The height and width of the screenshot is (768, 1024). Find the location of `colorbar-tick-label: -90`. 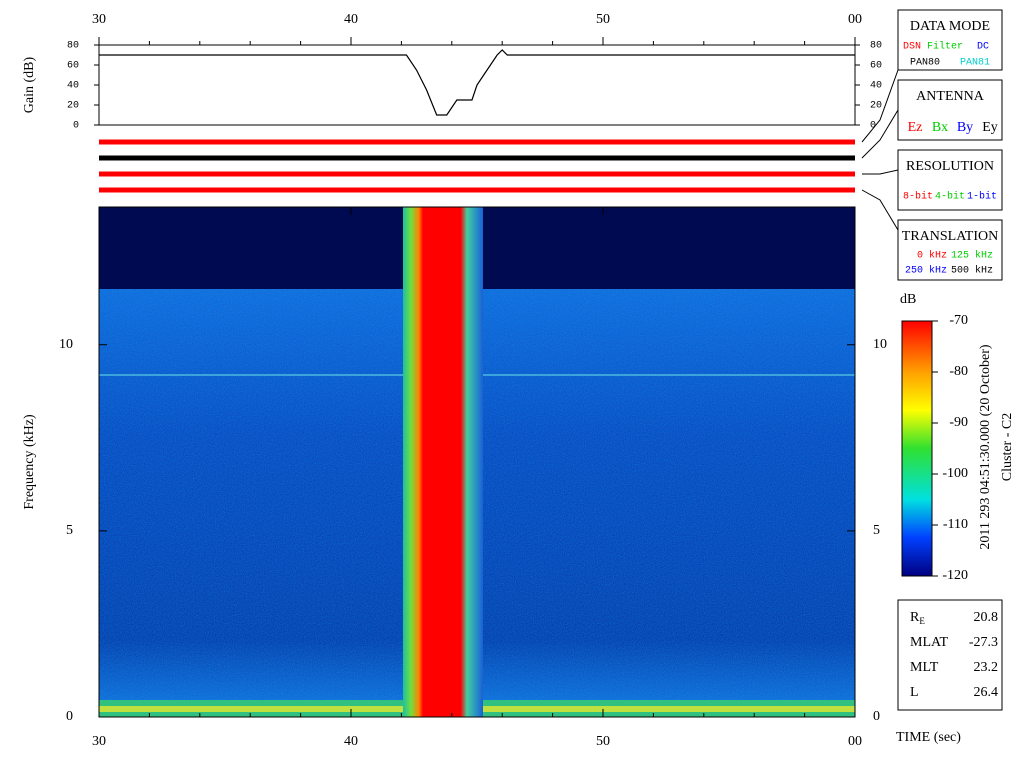

colorbar-tick-label: -90 is located at coordinates (958, 422).